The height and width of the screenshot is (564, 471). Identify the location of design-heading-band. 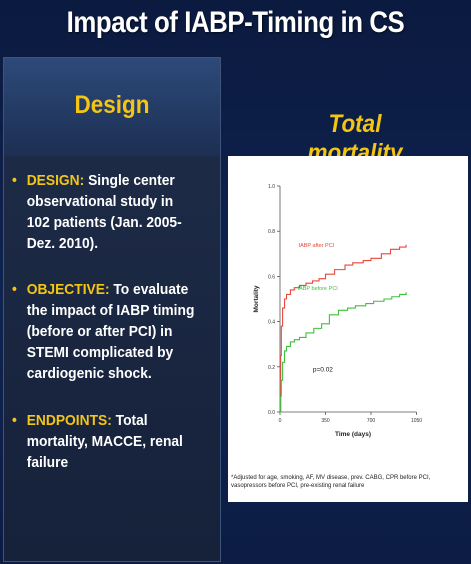
(112, 107).